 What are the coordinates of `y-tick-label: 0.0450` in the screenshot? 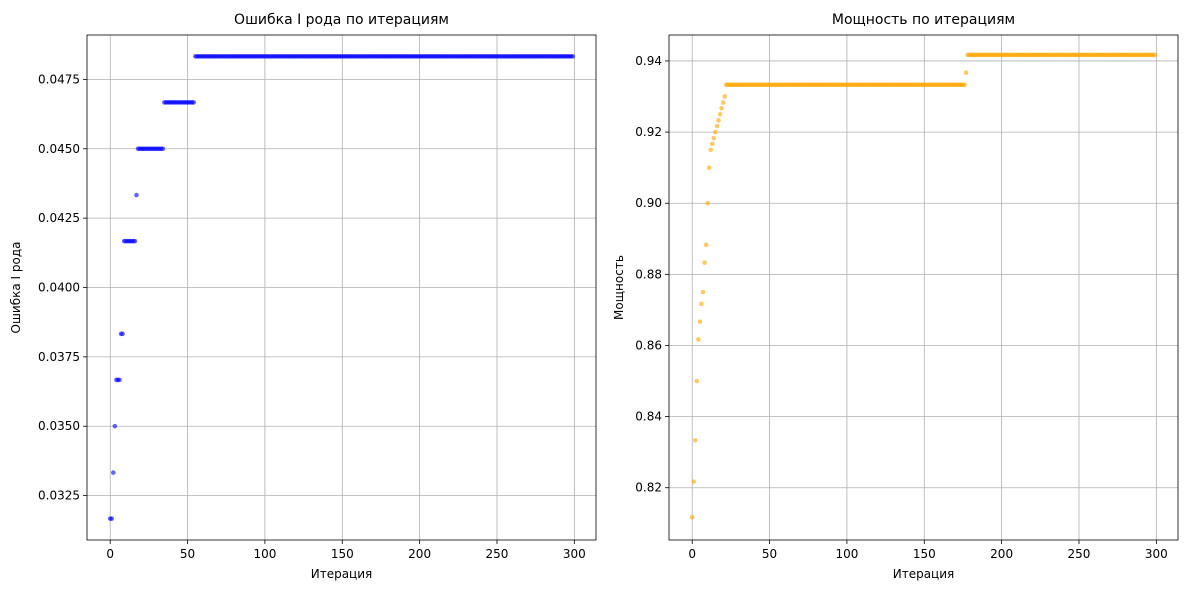 It's located at (59, 149).